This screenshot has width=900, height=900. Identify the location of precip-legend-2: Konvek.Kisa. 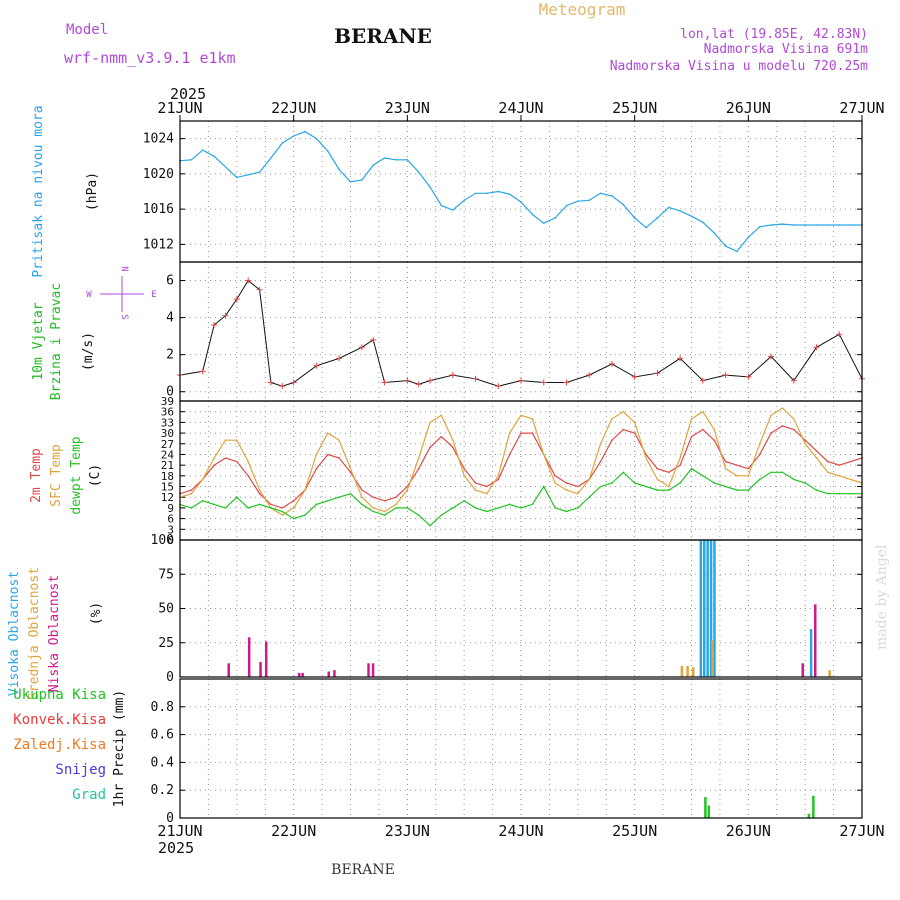
(59, 720).